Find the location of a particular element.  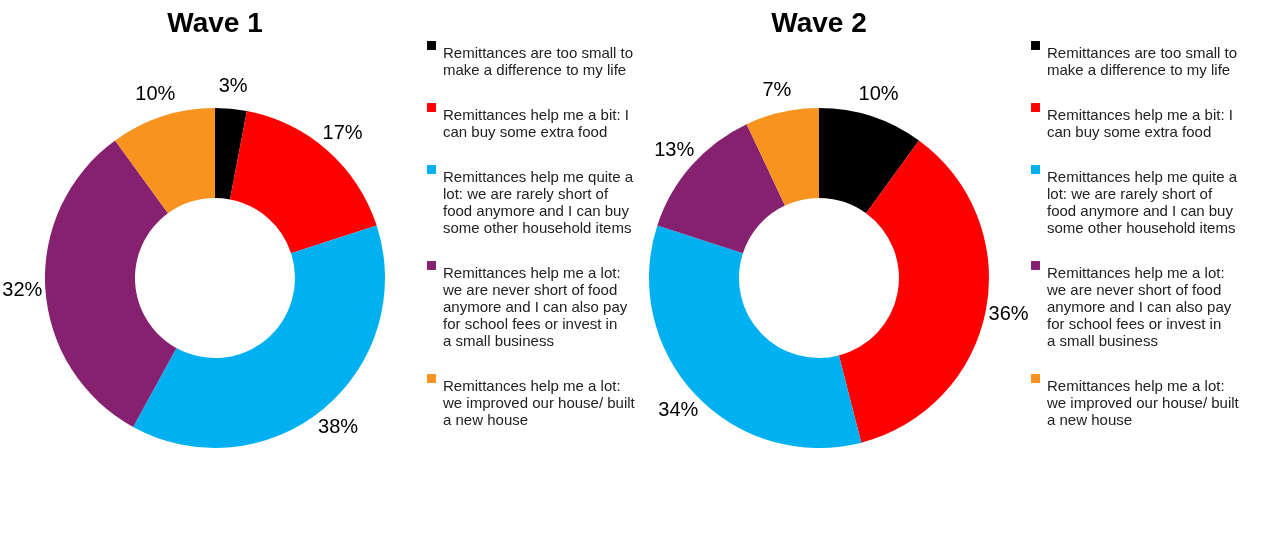

chart-title: Wave 1 is located at coordinates (215, 22).